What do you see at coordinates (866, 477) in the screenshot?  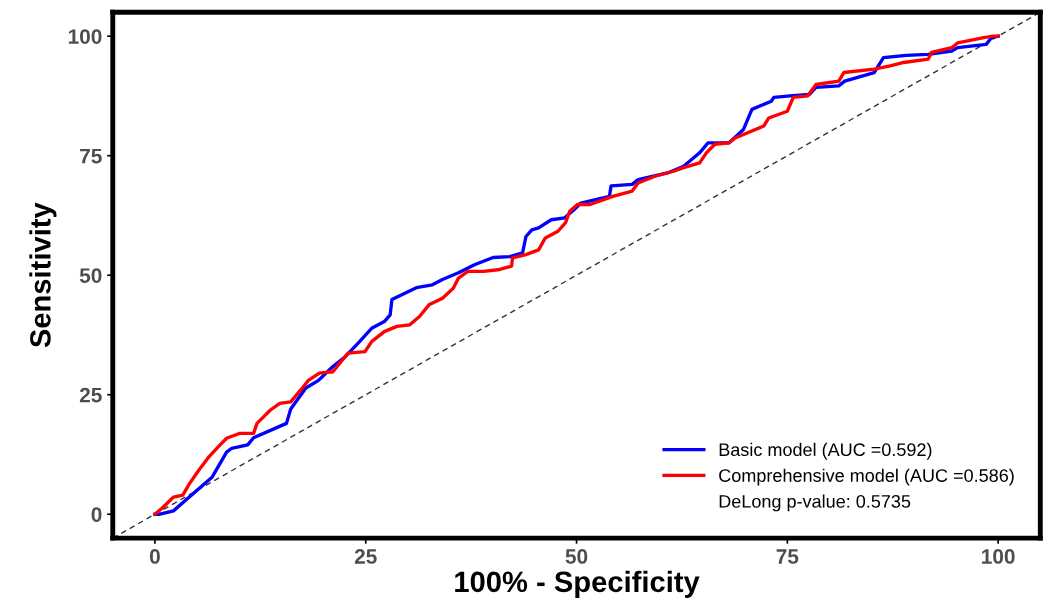 I see `legend-label: Comprehensive model (AUC =0.586)` at bounding box center [866, 477].